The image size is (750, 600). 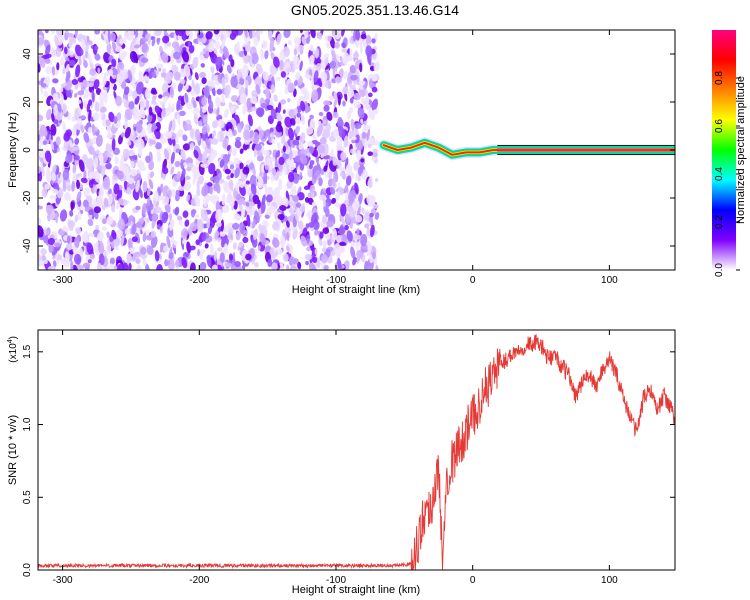 I want to click on y-tick-label: 20, so click(x=27, y=102).